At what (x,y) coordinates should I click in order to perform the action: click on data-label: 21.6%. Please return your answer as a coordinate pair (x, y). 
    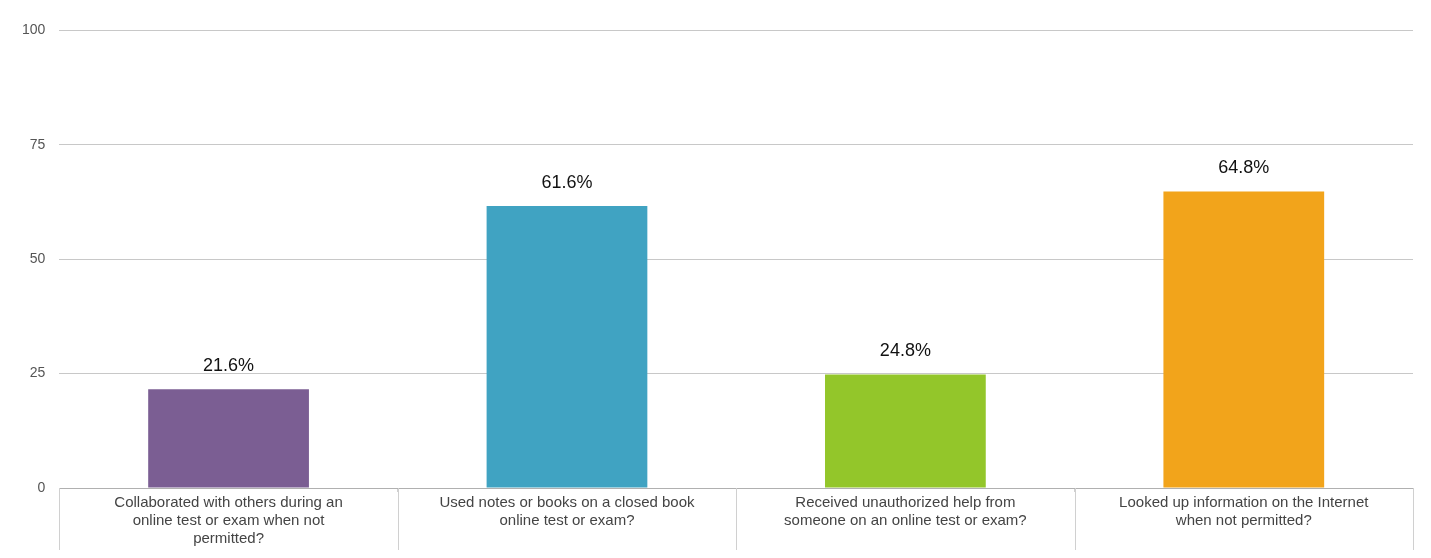
    Looking at the image, I should click on (229, 365).